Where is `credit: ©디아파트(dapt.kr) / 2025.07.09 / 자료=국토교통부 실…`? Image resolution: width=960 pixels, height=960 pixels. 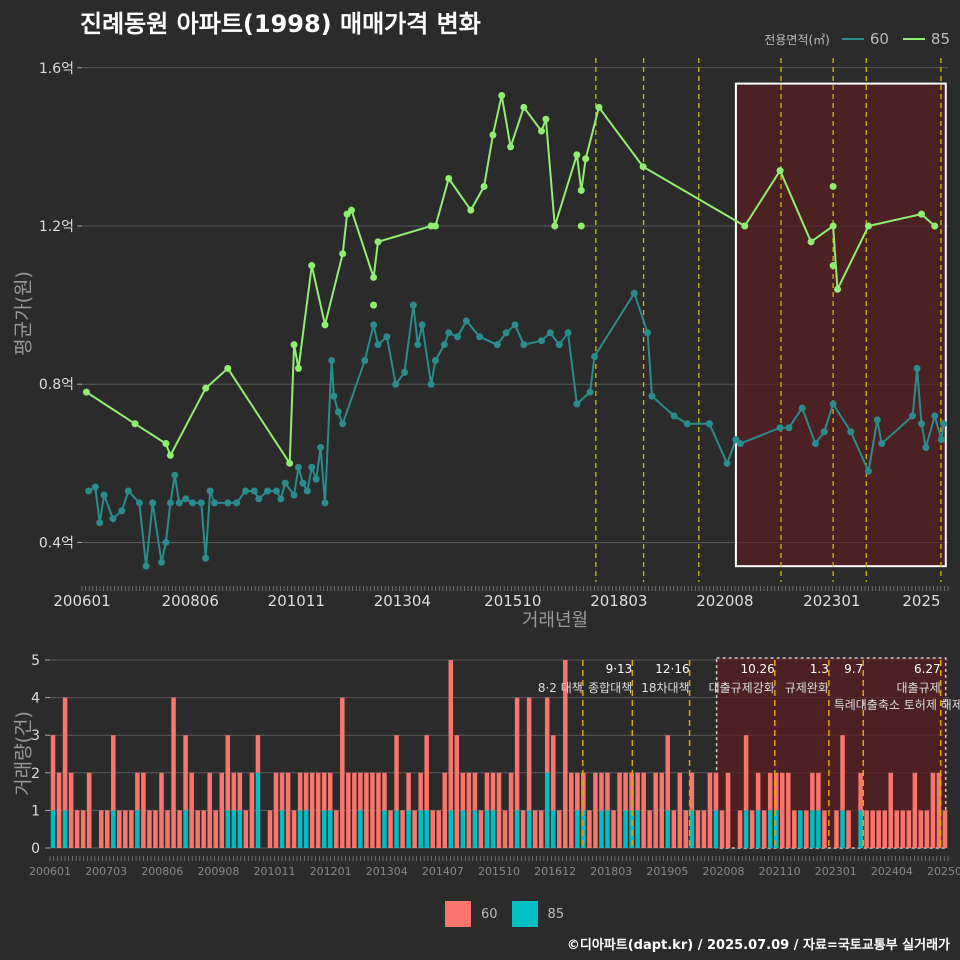
credit: ©디아파트(dapt.kr) / 2025.07.09 / 자료=국토교통부 실… is located at coordinates (758, 945).